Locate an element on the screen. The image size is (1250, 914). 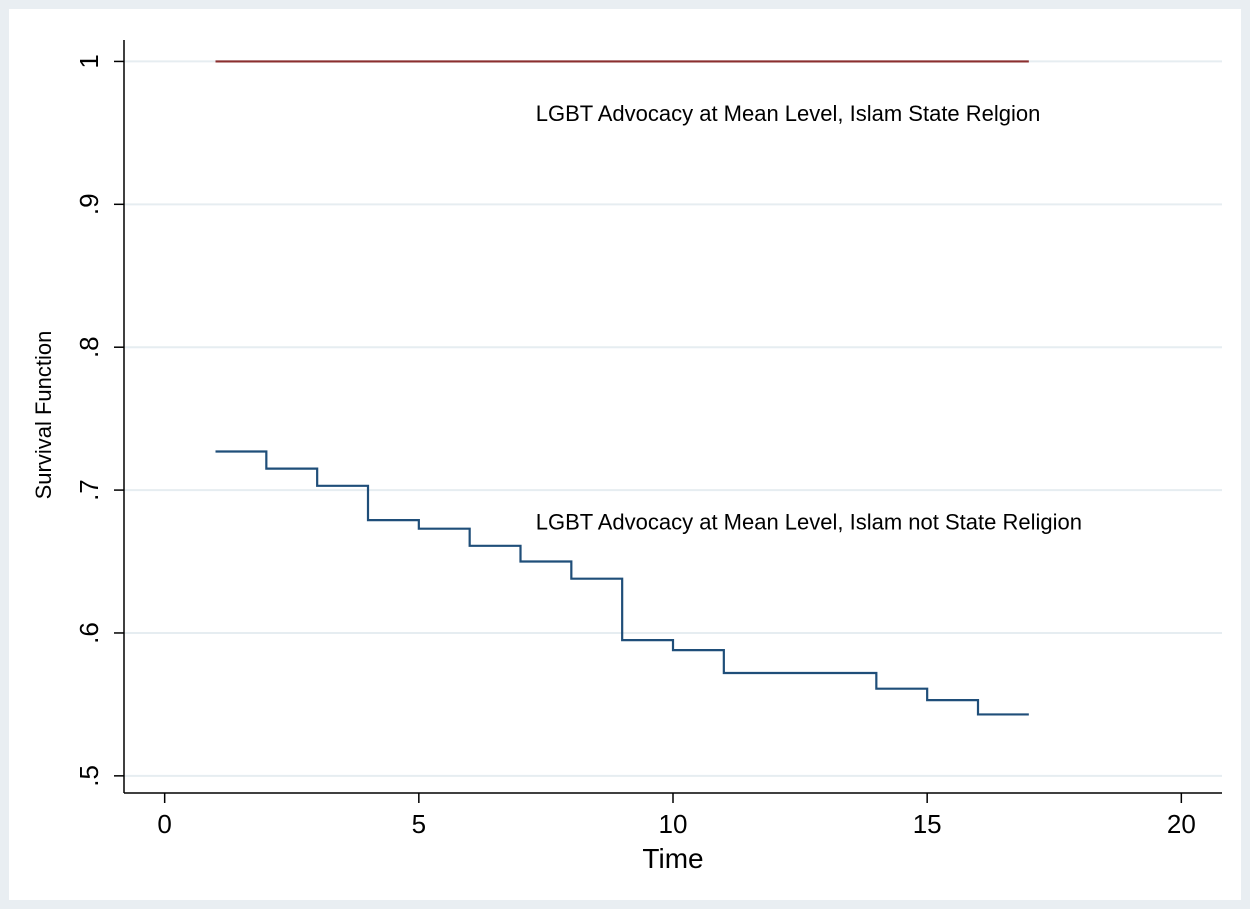
x-tick-label: 20 is located at coordinates (1181, 824).